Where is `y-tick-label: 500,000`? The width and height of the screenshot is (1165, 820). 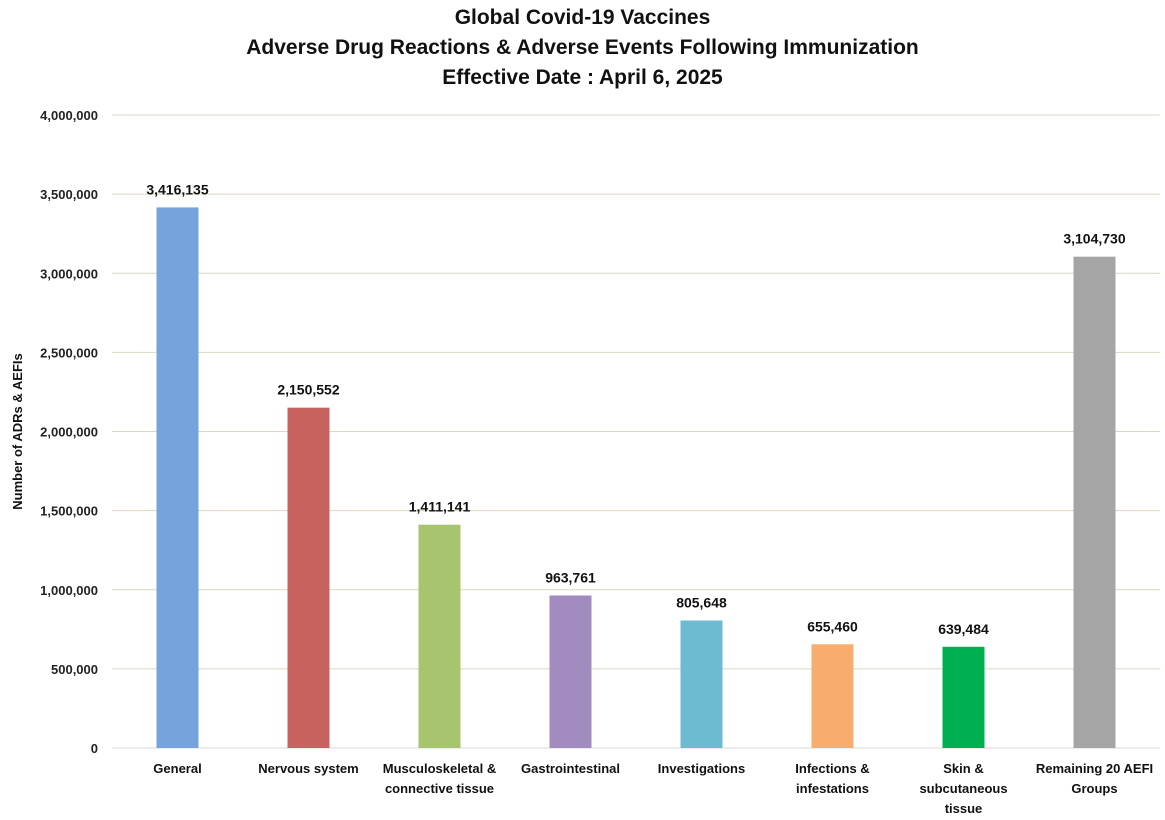
y-tick-label: 500,000 is located at coordinates (74, 669).